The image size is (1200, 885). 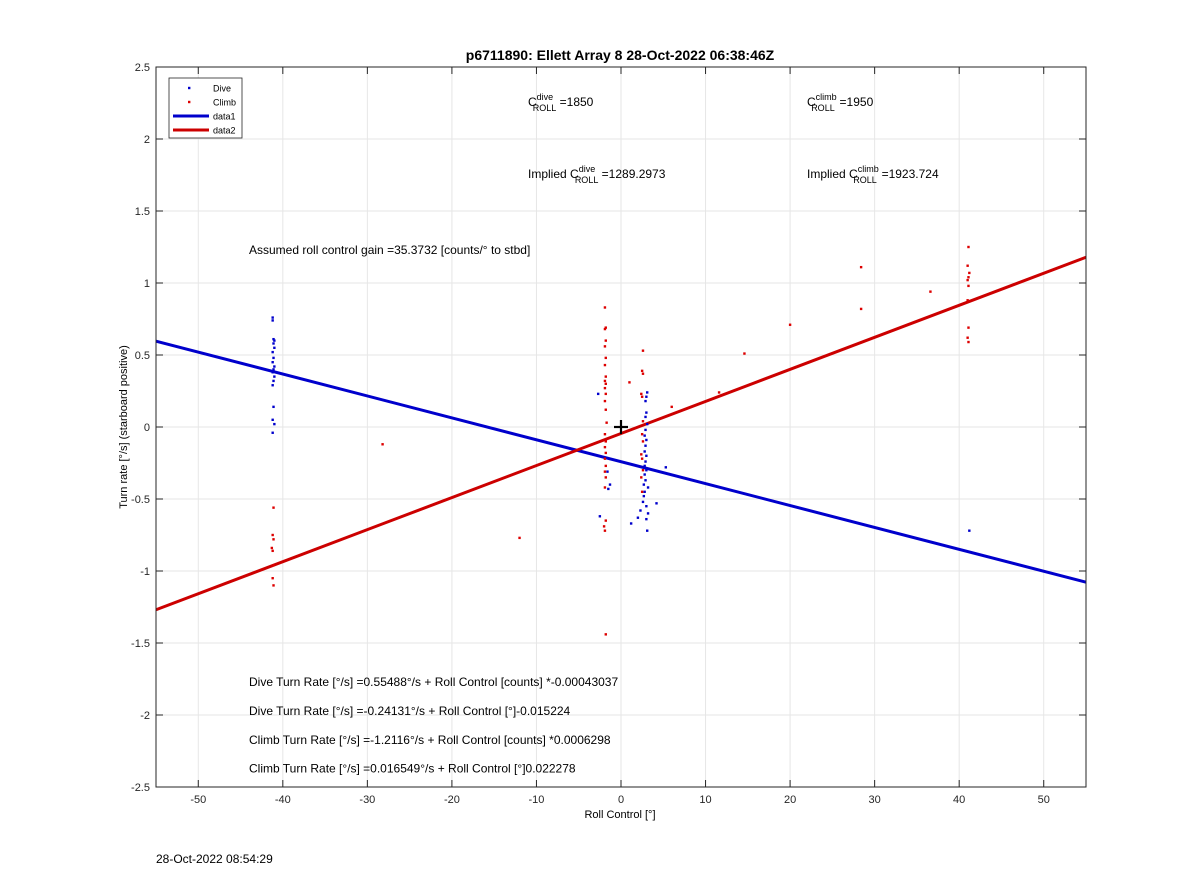 I want to click on legend: Dive Climb data1 data2, so click(x=205, y=108).